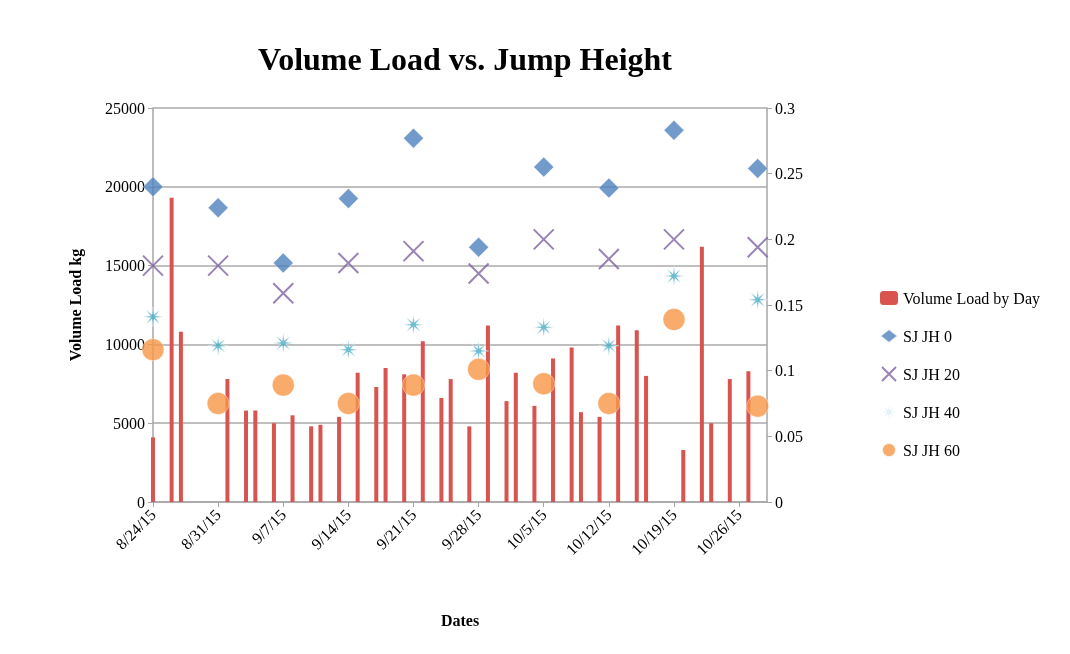 The image size is (1070, 654). I want to click on y-tick-label: 25000, so click(125, 108).